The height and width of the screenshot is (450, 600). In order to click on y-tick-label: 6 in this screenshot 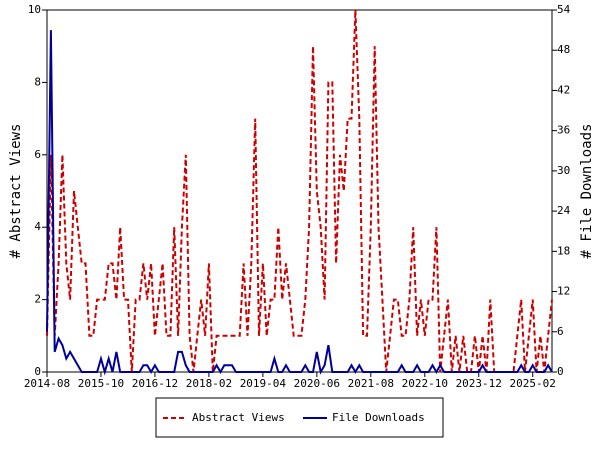, I will do `click(37, 154)`.